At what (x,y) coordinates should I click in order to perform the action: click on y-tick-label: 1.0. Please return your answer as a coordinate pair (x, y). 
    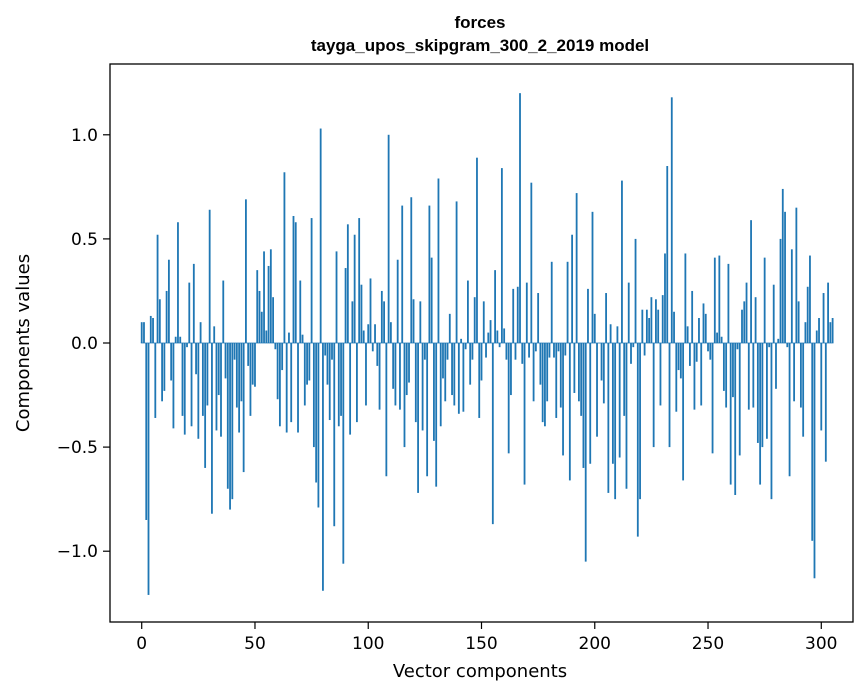
    Looking at the image, I should click on (84, 136).